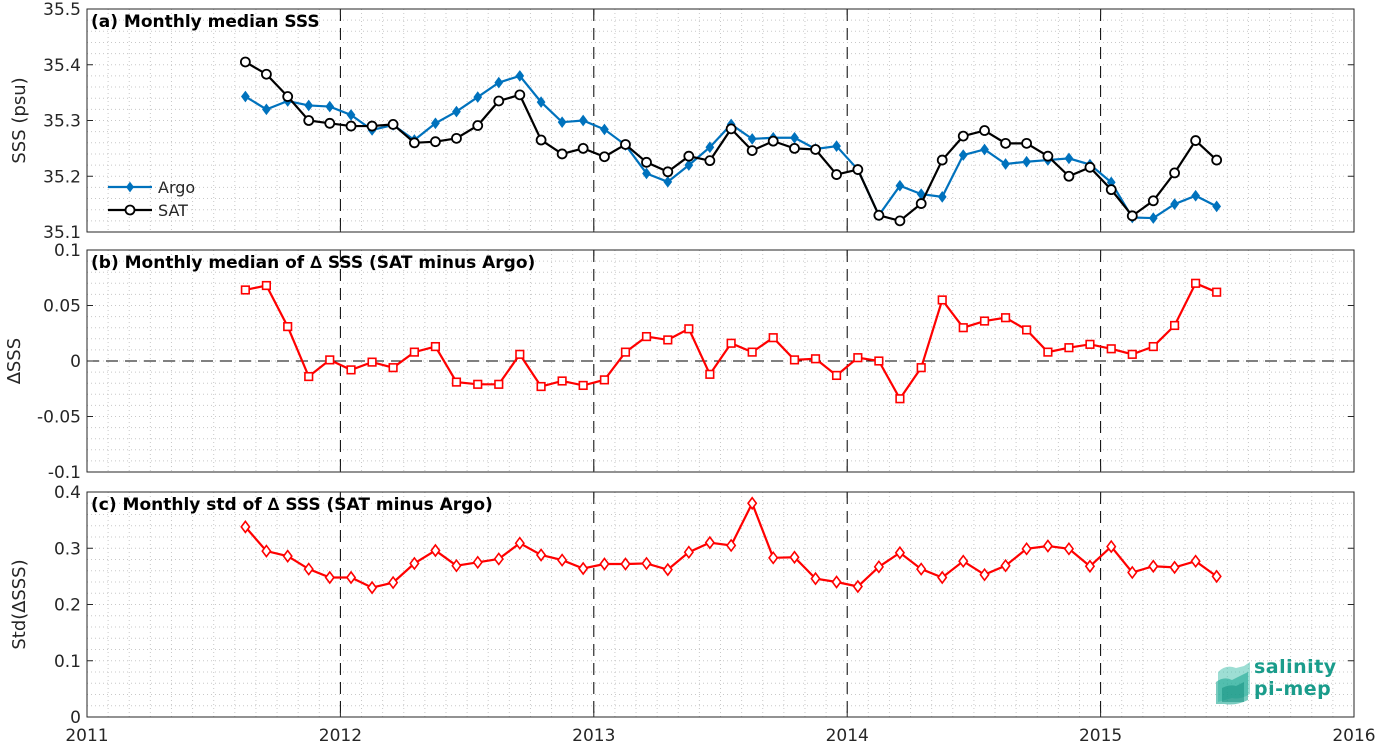 Image resolution: width=1377 pixels, height=745 pixels. I want to click on x-tick-label: 2012, so click(340, 735).